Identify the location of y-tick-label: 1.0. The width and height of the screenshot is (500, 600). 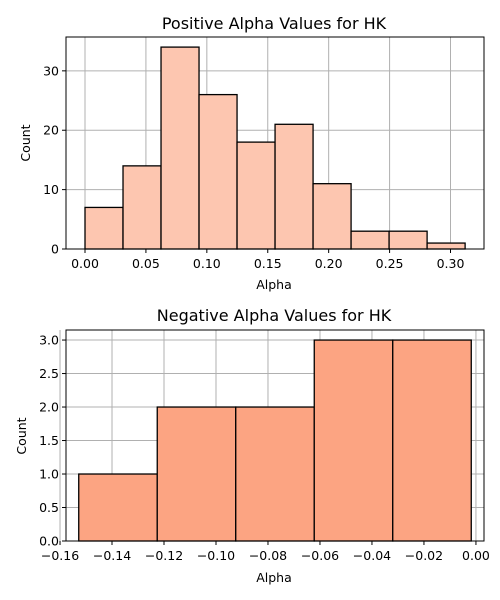
(49, 474).